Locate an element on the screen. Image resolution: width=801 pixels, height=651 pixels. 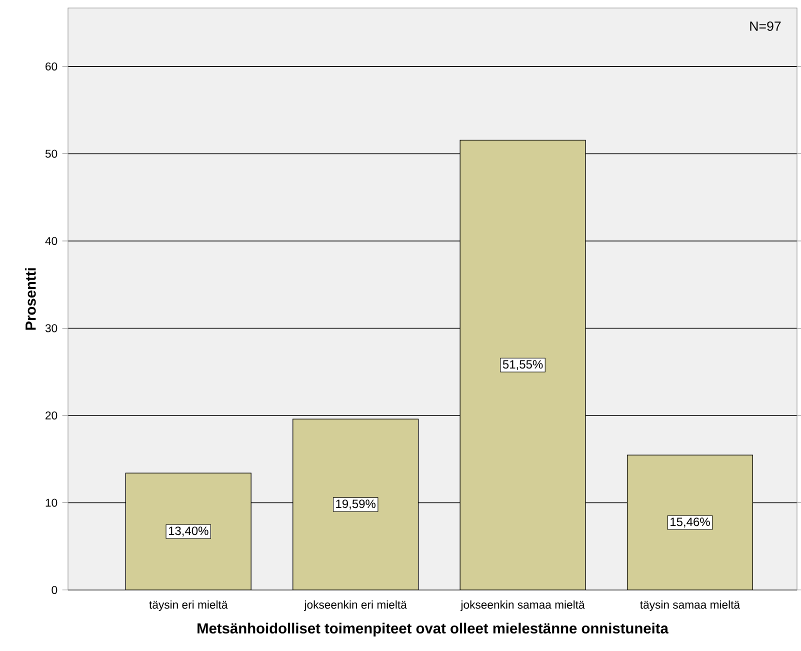
annotation: N=97 is located at coordinates (765, 26).